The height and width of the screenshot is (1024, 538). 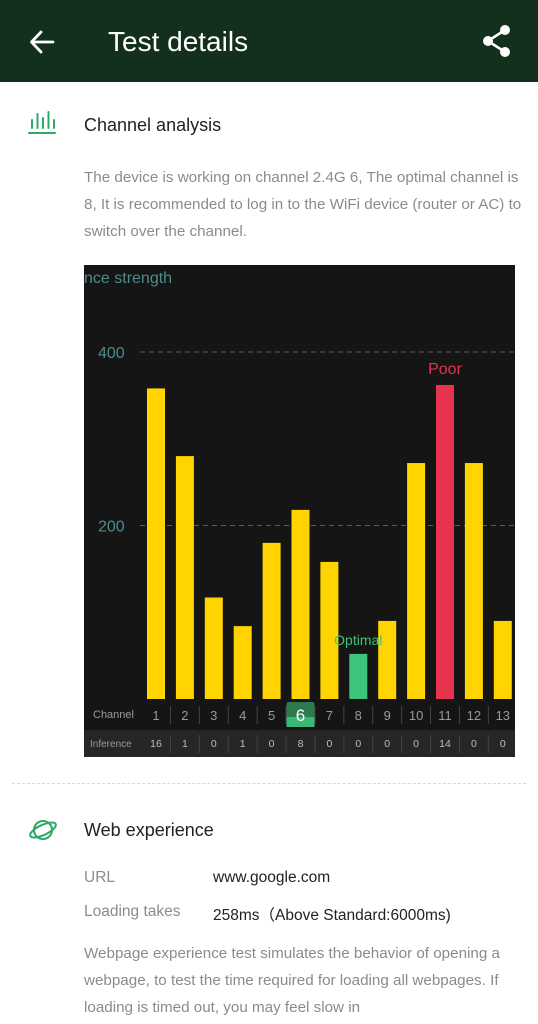 What do you see at coordinates (156, 744) in the screenshot?
I see `inference-value-1: 16` at bounding box center [156, 744].